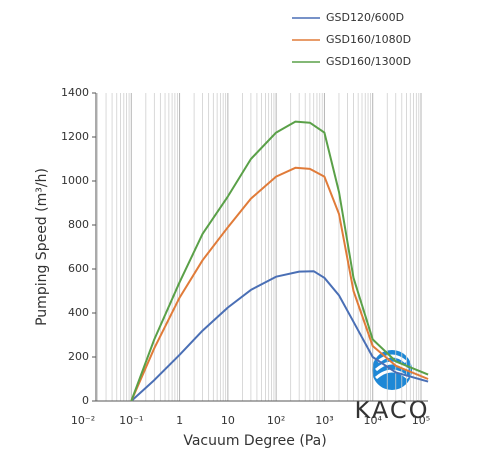  I want to click on y-tick-label: 1400, so click(75, 92).